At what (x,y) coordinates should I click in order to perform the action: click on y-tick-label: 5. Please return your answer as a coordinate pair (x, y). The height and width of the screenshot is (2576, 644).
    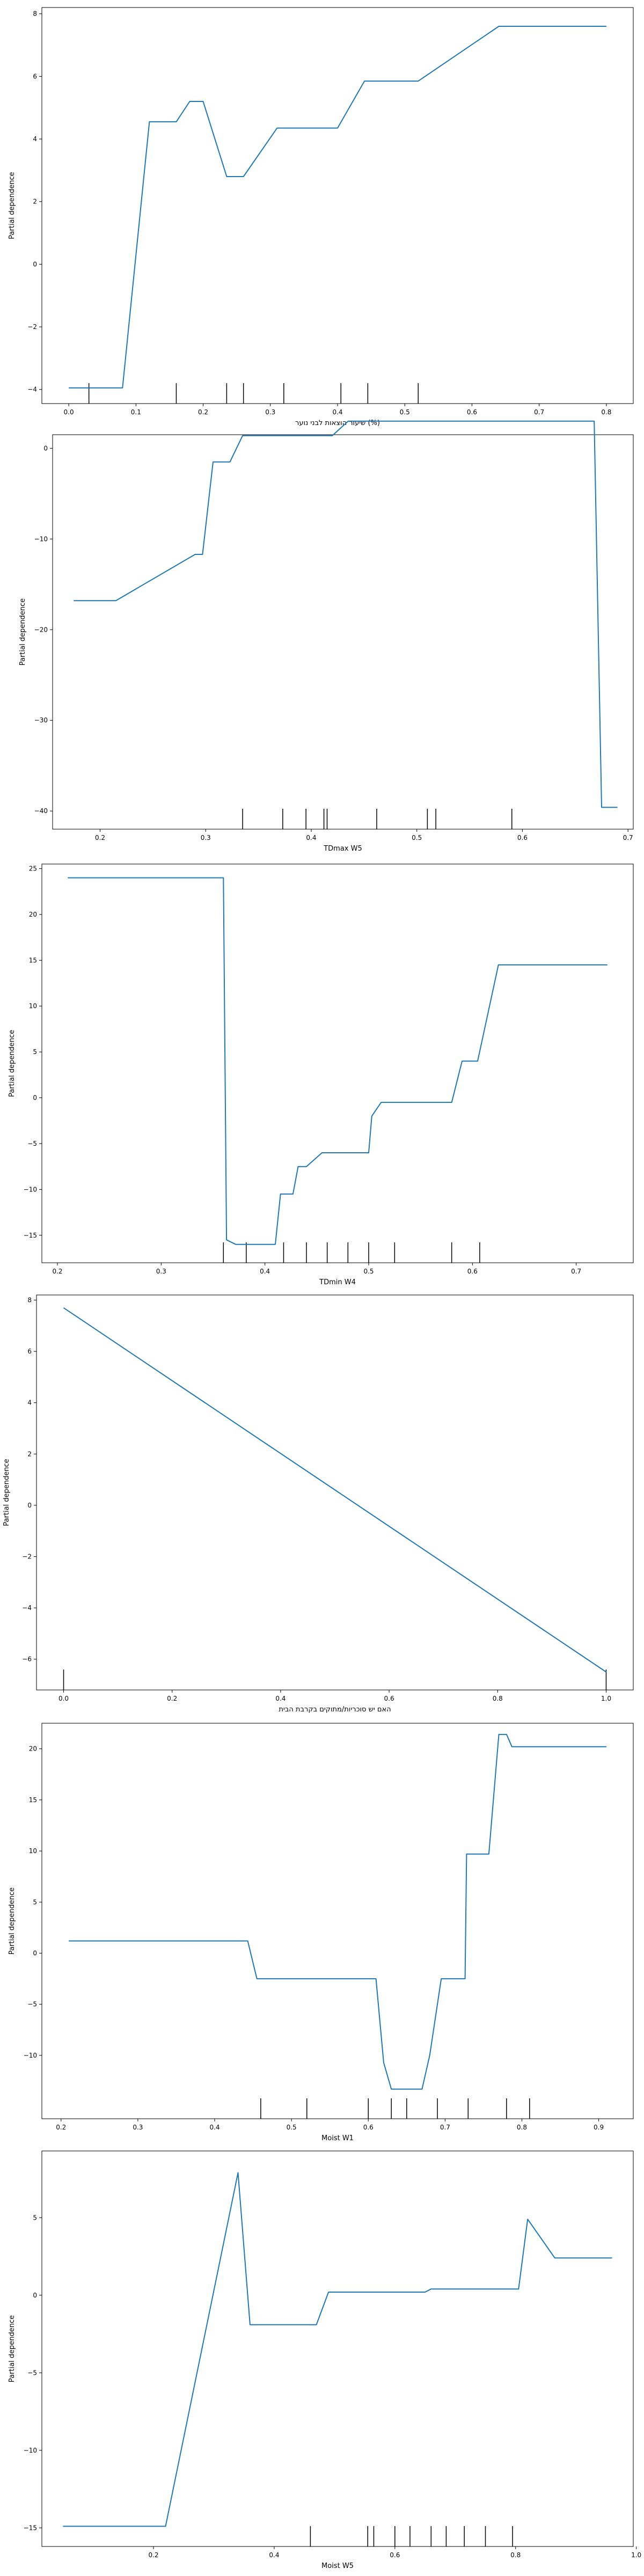
    Looking at the image, I should click on (35, 2217).